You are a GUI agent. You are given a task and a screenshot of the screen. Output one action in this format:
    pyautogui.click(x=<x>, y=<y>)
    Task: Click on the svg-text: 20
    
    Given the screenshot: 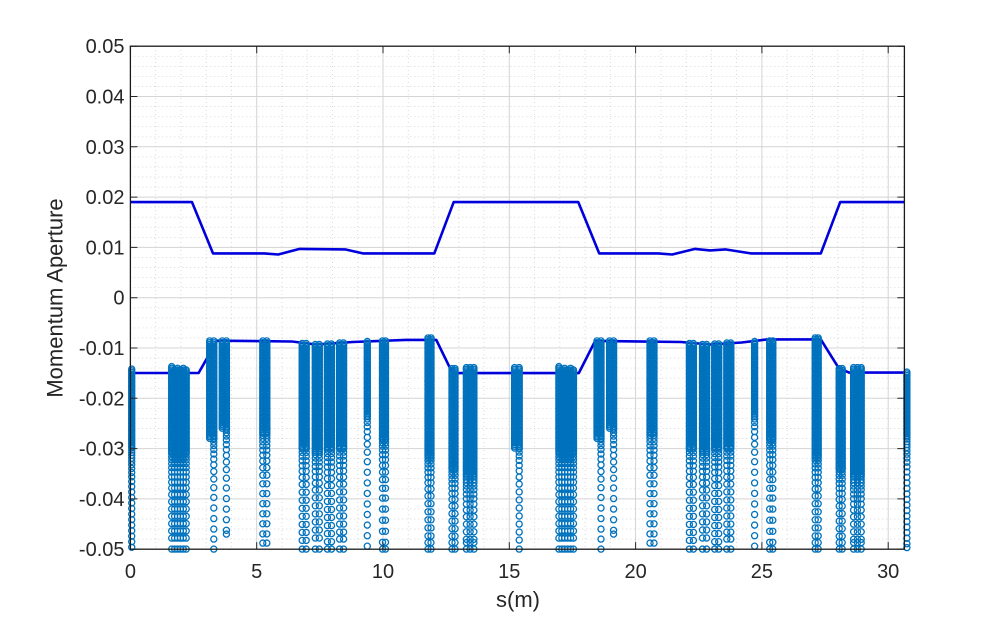 What is the action you would take?
    pyautogui.click(x=635, y=572)
    